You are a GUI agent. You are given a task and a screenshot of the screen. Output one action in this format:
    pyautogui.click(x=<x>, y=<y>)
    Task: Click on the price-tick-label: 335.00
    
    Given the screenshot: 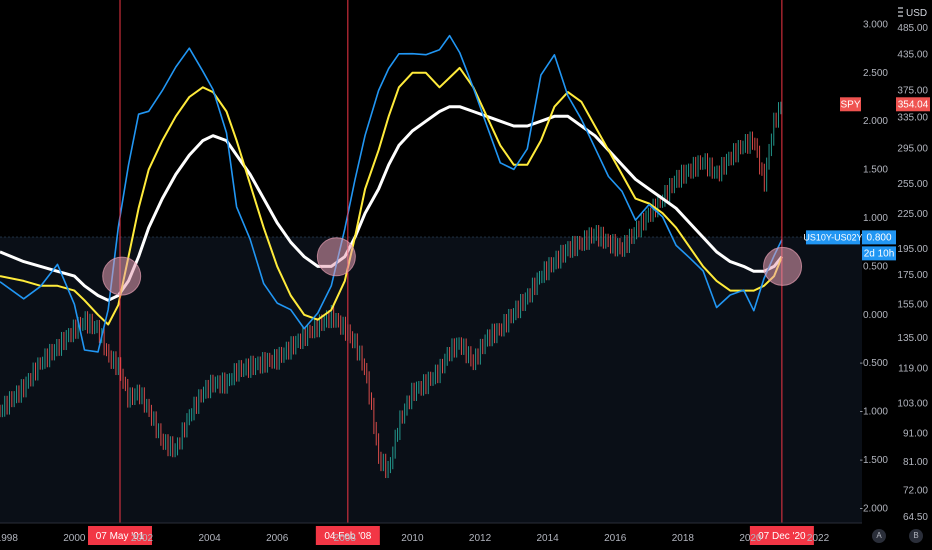 What is the action you would take?
    pyautogui.click(x=912, y=118)
    